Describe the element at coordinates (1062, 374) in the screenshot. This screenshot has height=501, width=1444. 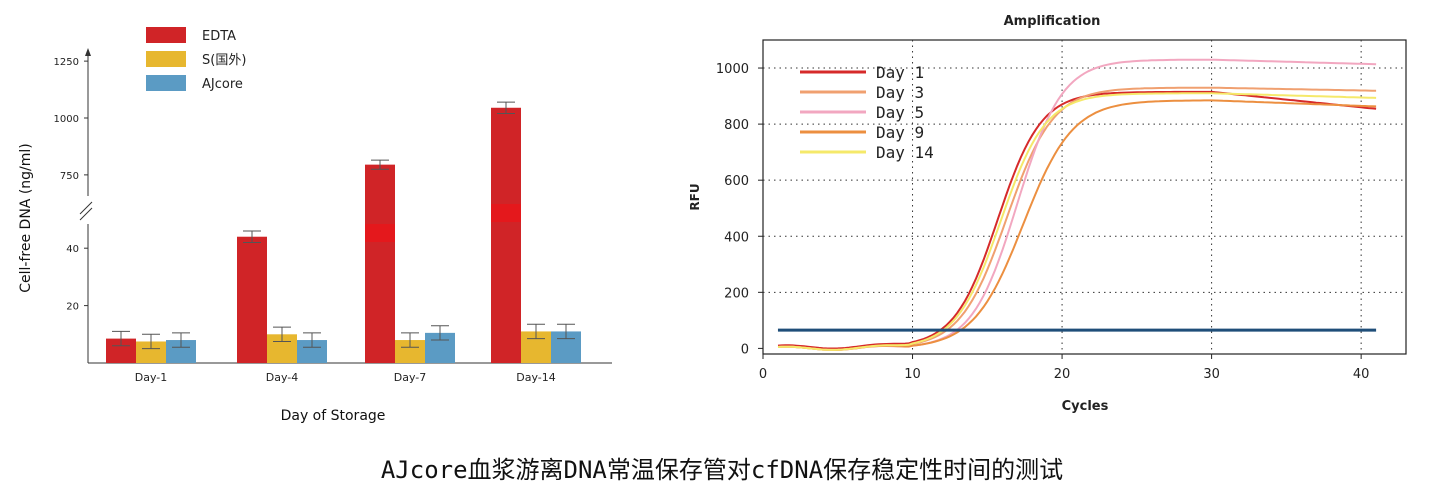
I see `x-tick-label: 20` at that location.